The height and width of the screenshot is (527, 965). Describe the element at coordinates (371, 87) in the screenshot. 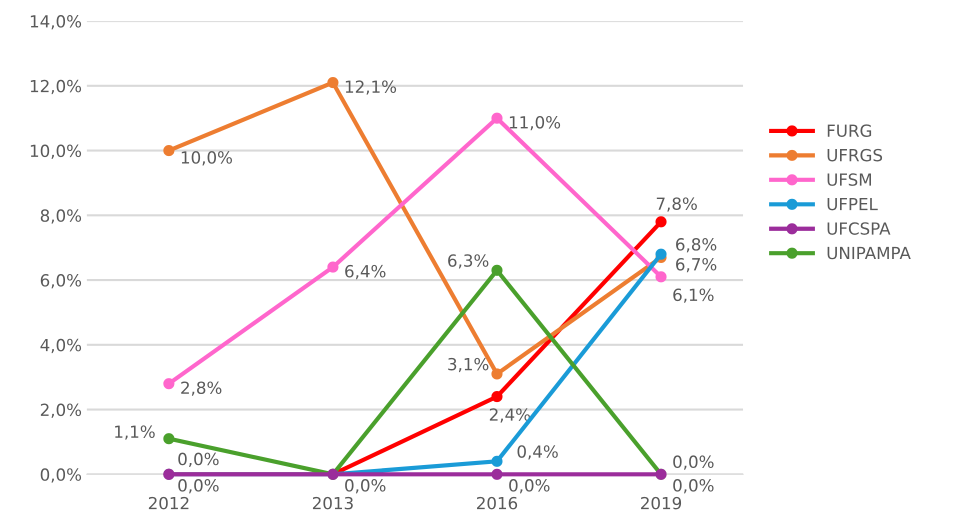

I see `data-label: 12,1%` at that location.